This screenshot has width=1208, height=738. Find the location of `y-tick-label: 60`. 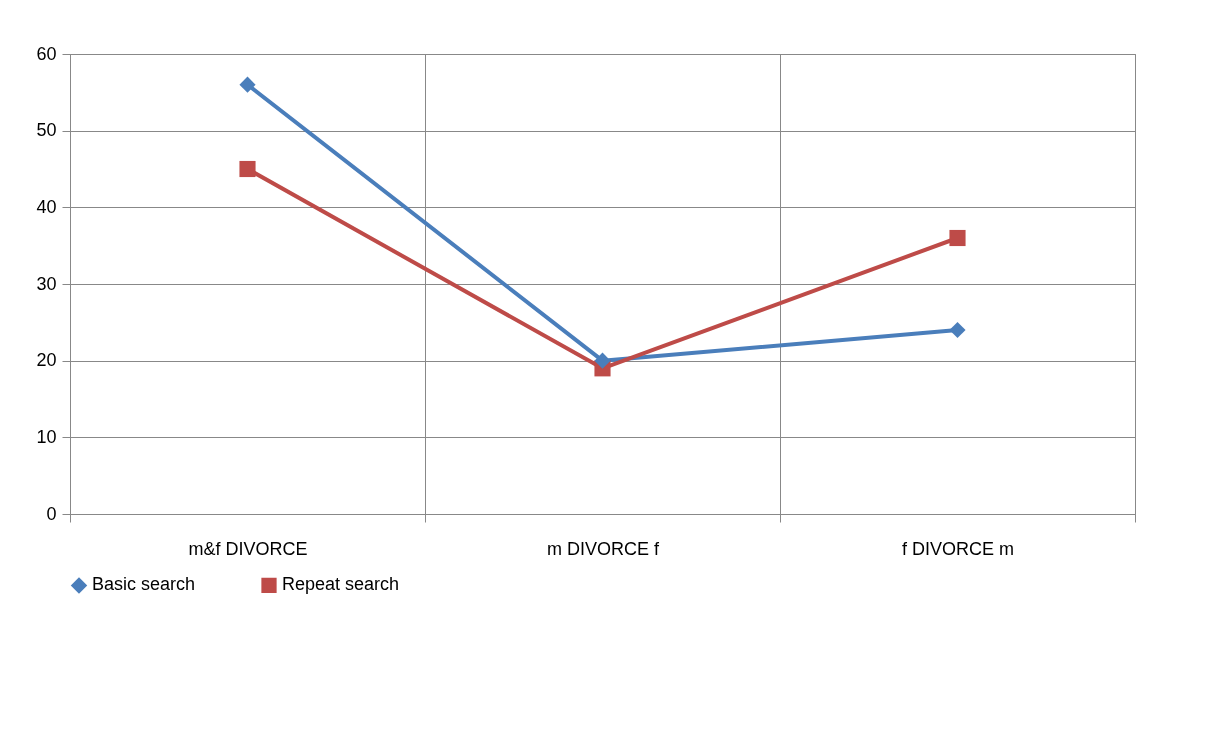

y-tick-label: 60 is located at coordinates (46, 53).